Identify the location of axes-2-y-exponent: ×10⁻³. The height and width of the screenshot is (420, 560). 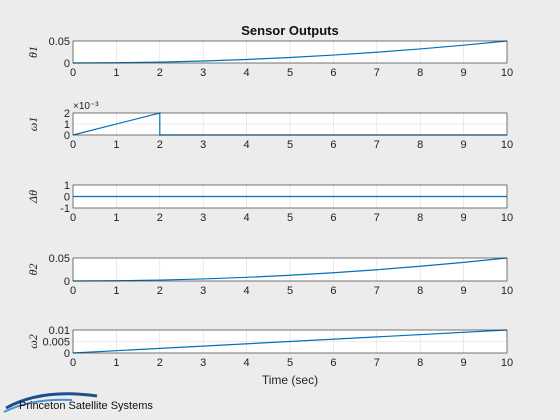
(86, 106).